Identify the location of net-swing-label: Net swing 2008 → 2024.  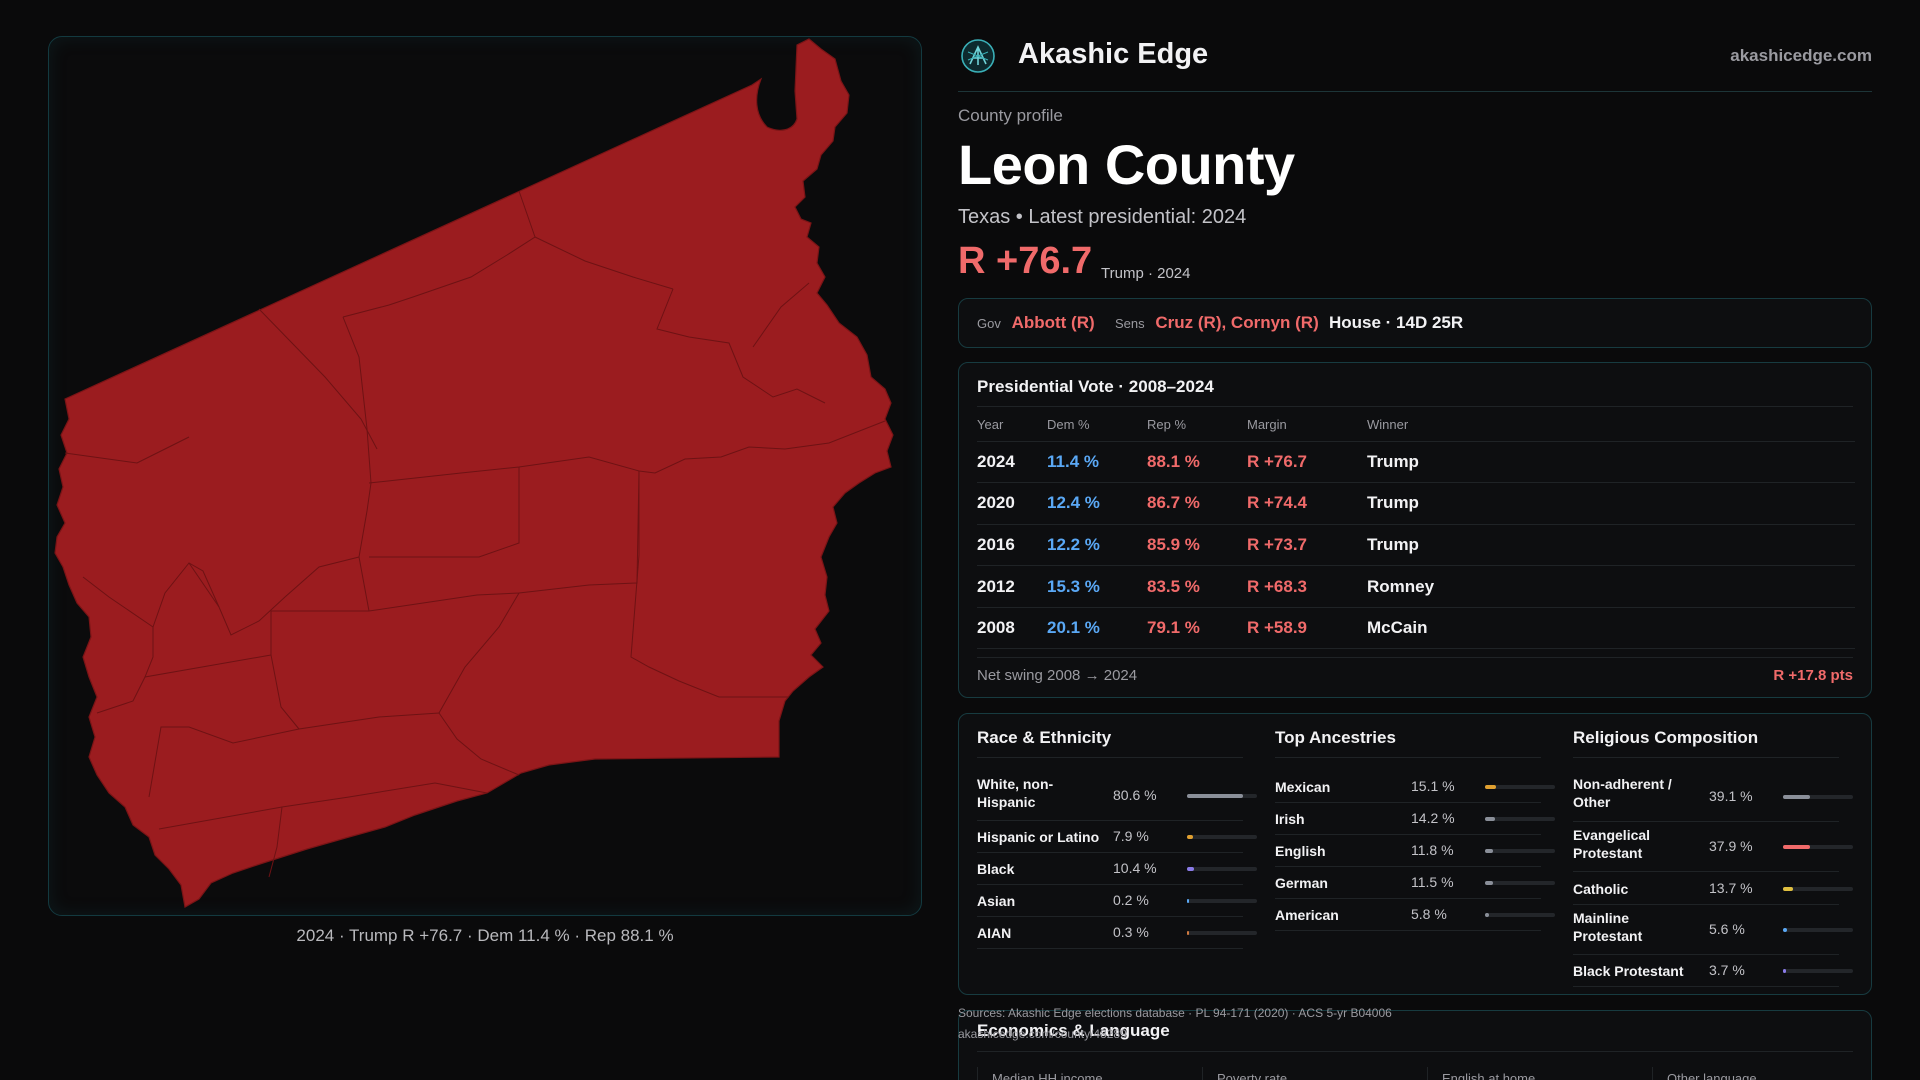
(1057, 675).